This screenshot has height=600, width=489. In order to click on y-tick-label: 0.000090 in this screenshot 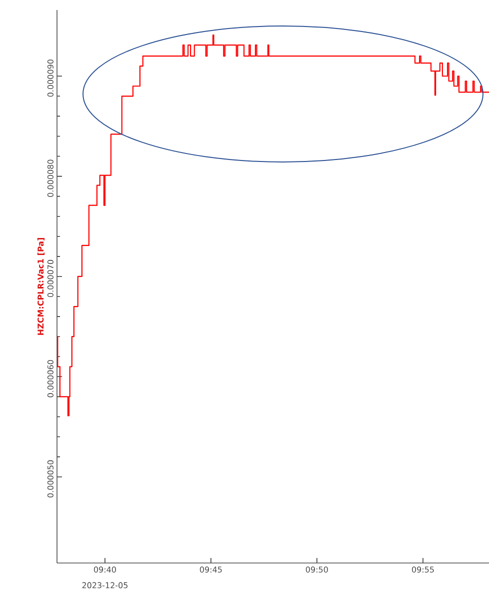, I will do `click(50, 78)`.